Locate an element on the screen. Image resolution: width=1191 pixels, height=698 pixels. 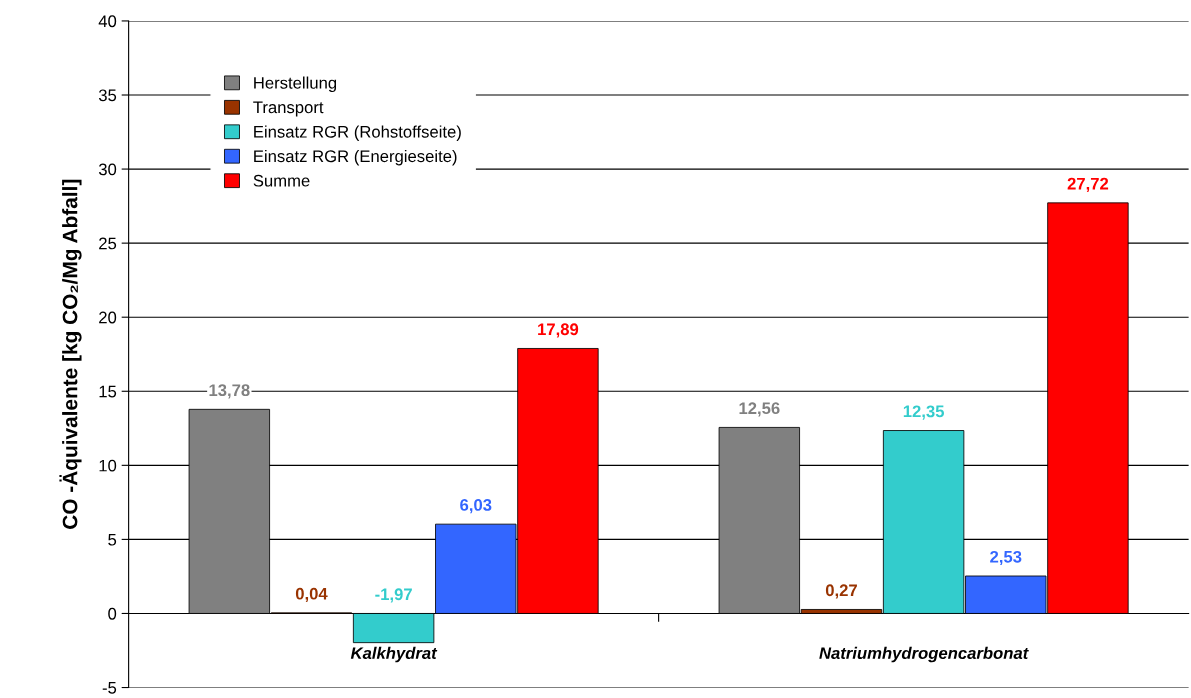
legend-label: Transport is located at coordinates (288, 109).